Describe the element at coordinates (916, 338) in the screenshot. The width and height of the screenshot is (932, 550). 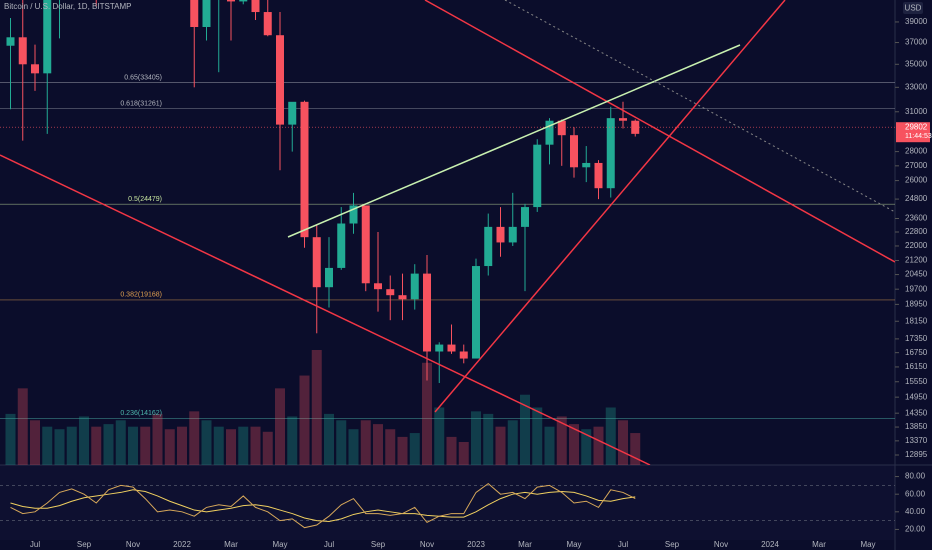
I see `y-tick-label: 17350` at that location.